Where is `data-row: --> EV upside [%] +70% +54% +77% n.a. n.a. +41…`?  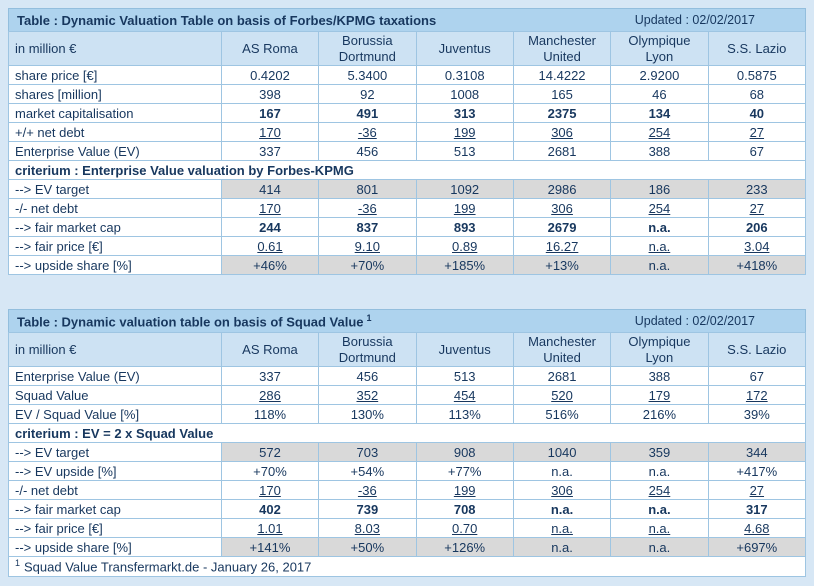
data-row: --> EV upside [%] +70% +54% +77% n.a. n.a. +41… is located at coordinates (407, 471).